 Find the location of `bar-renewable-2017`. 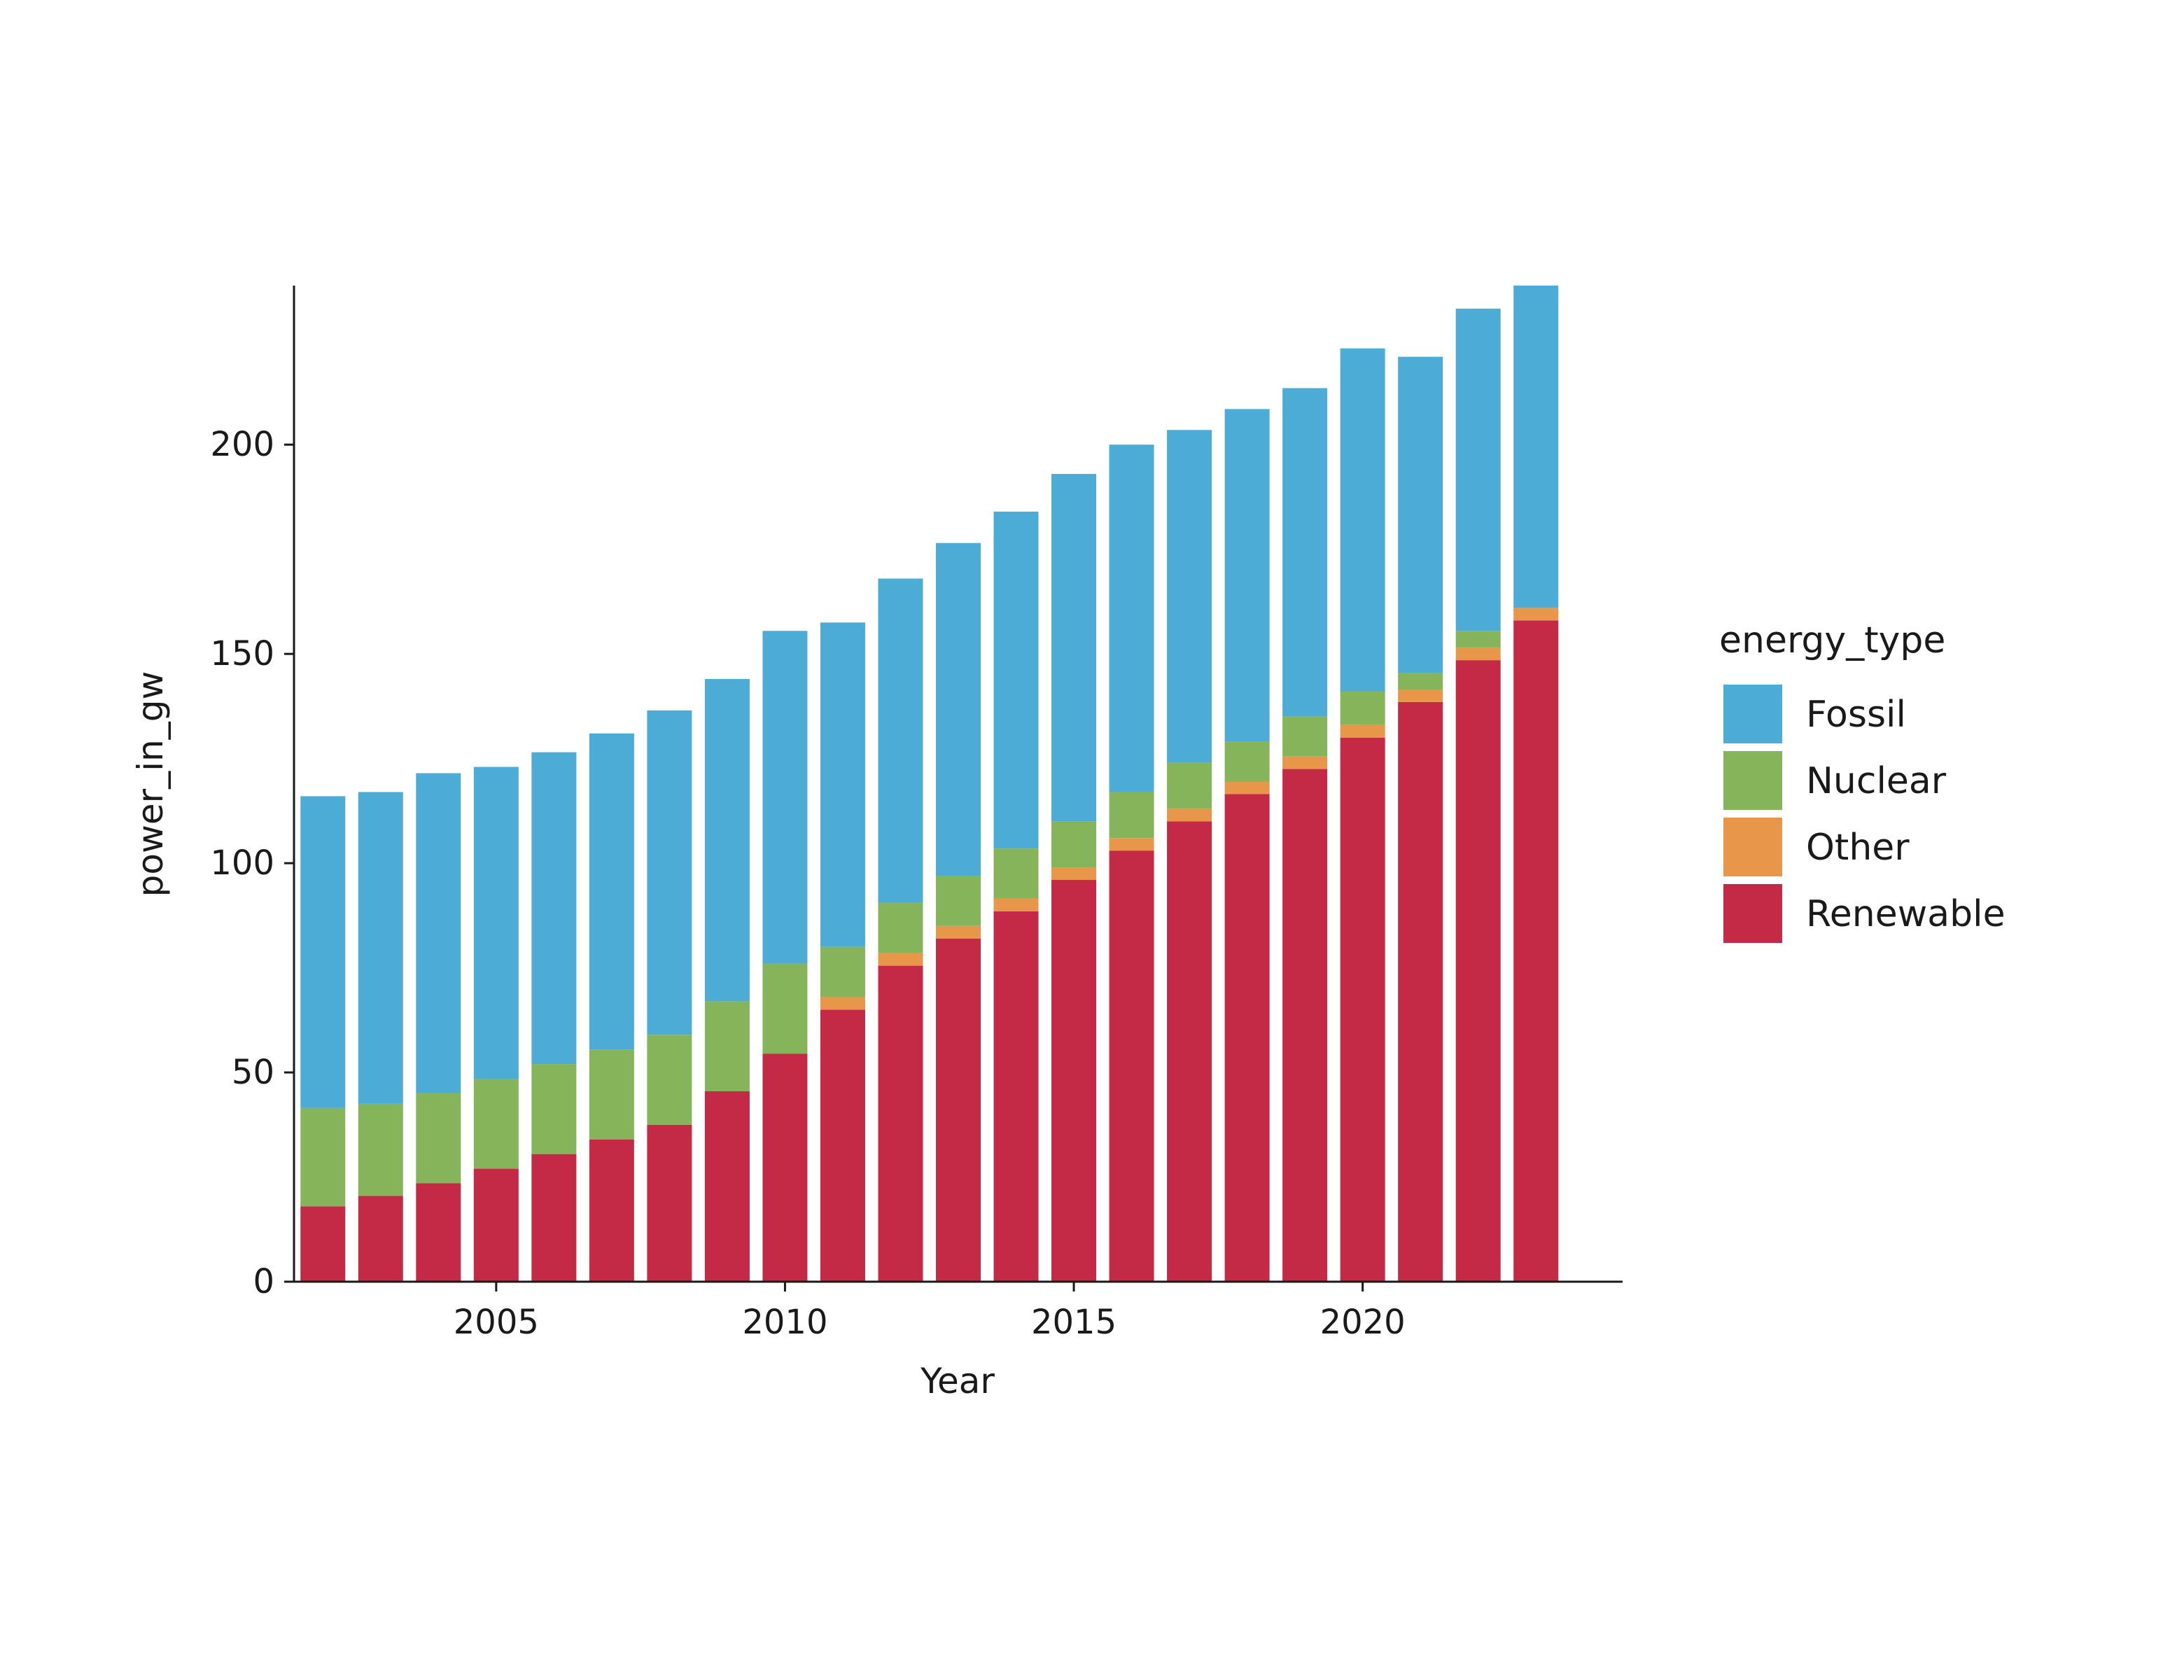

bar-renewable-2017 is located at coordinates (1189, 1051).